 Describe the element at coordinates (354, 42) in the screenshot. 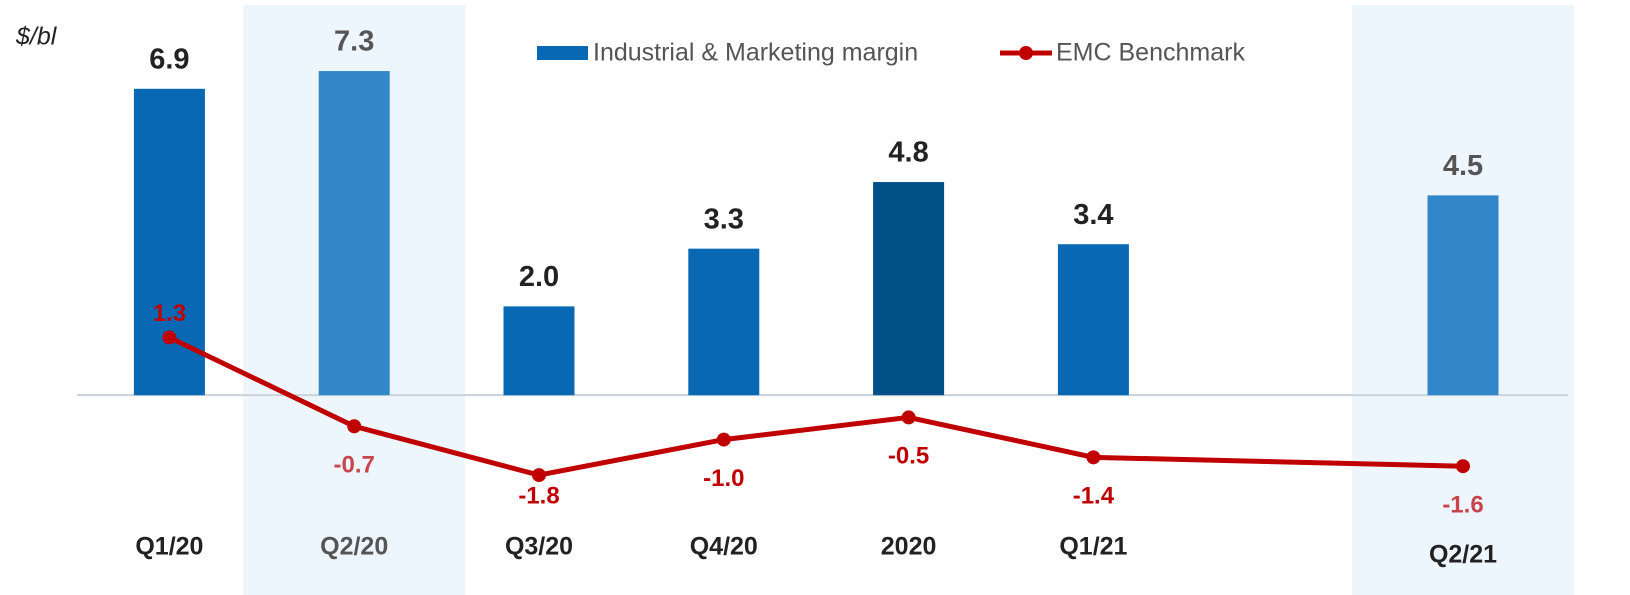

I see `bar-value-label: 7.3` at that location.